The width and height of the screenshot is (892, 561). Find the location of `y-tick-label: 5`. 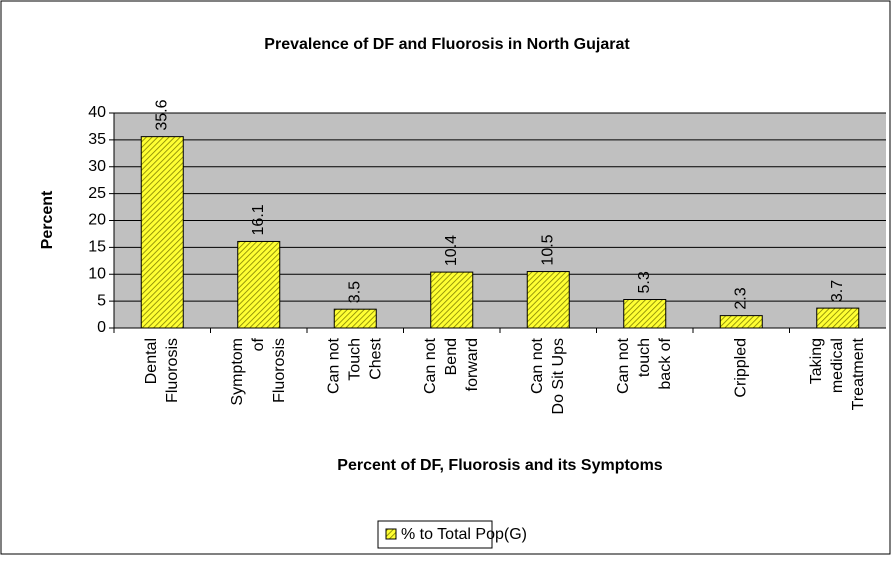

y-tick-label: 5 is located at coordinates (101, 300).